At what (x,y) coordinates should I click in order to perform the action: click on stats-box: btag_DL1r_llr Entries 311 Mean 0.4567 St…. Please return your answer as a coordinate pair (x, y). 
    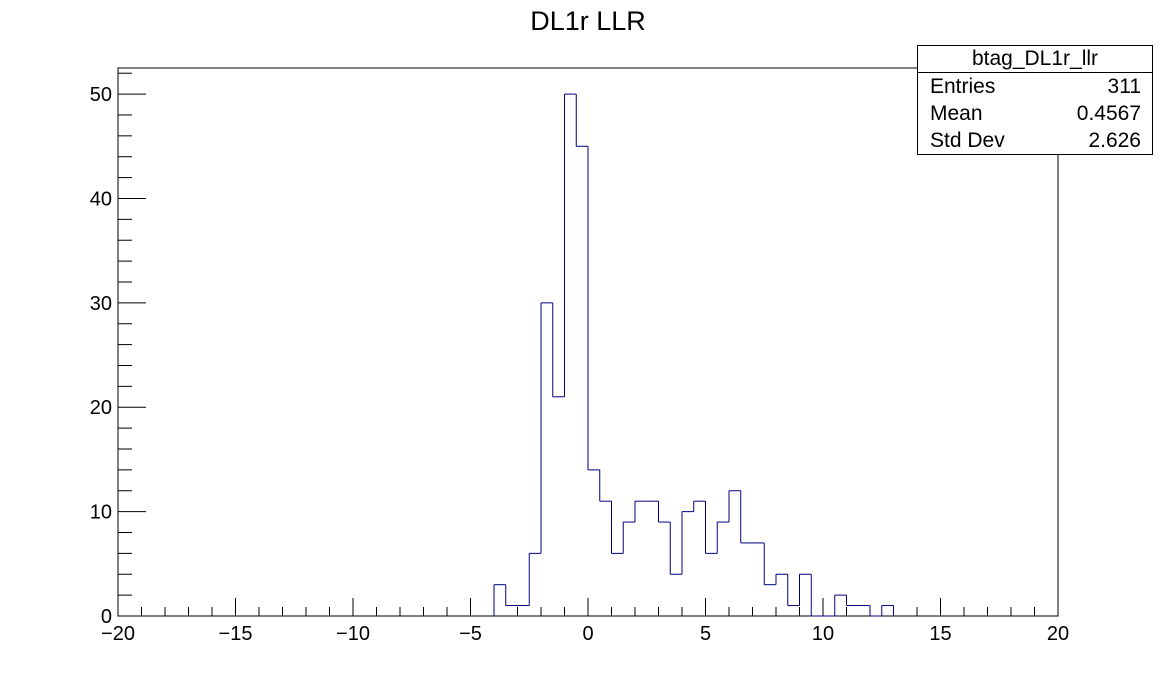
    Looking at the image, I should click on (1035, 100).